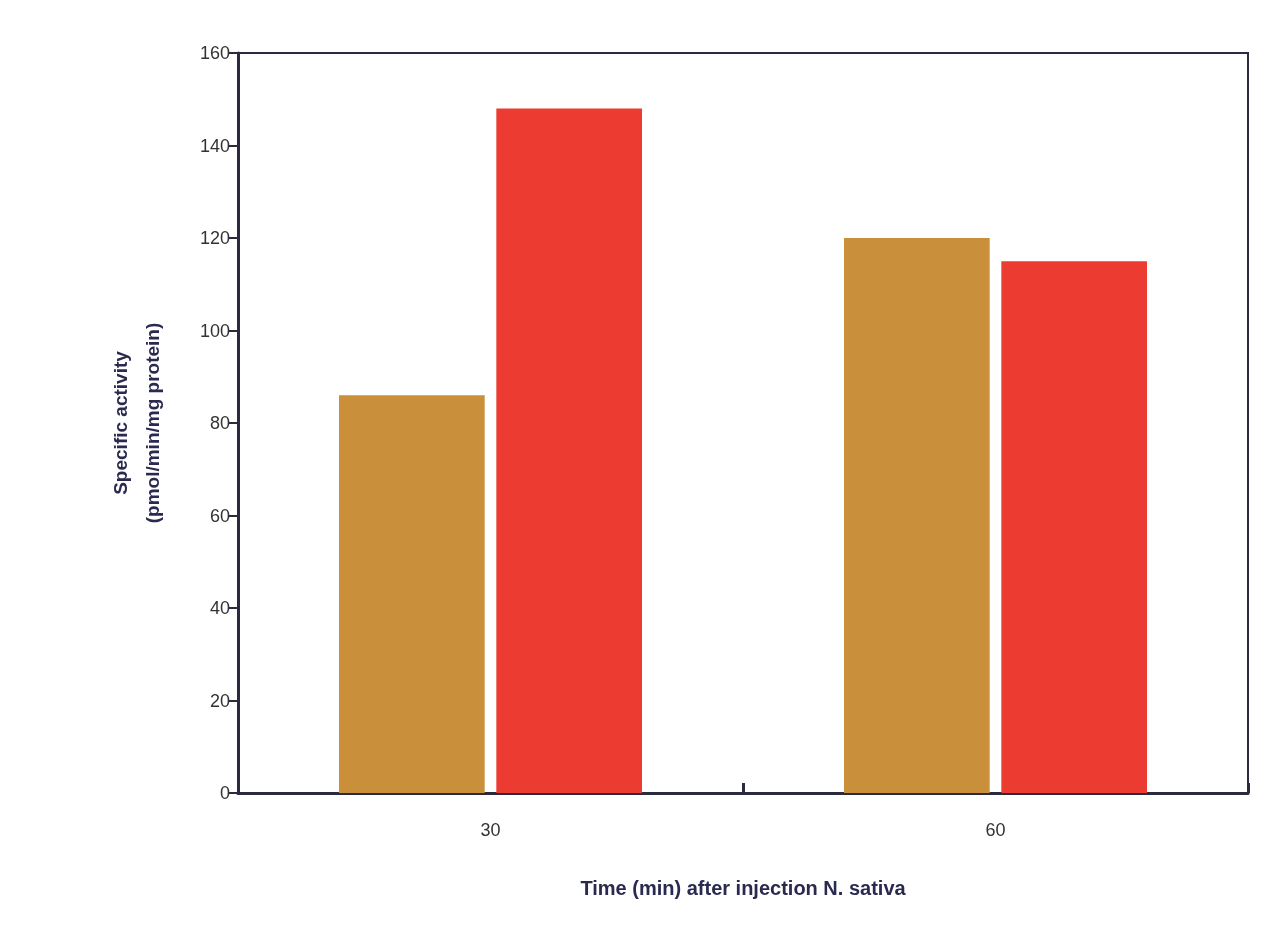 The image size is (1267, 948). What do you see at coordinates (743, 888) in the screenshot?
I see `x-axis-title: Time (min) after injection N. sativa` at bounding box center [743, 888].